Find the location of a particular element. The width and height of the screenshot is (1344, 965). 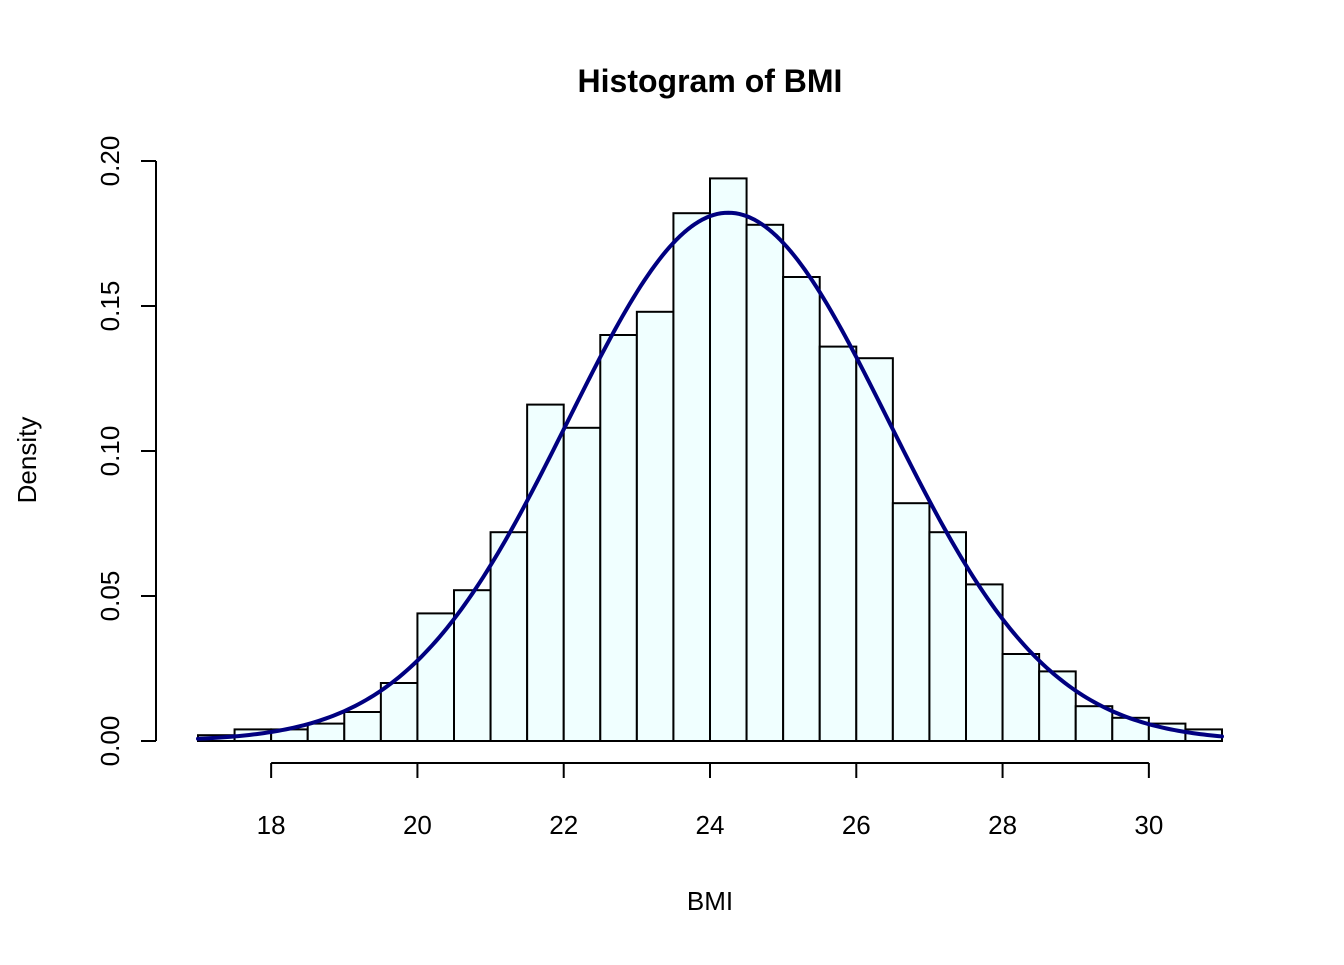

chart-title: Histogram of BMI is located at coordinates (710, 81).